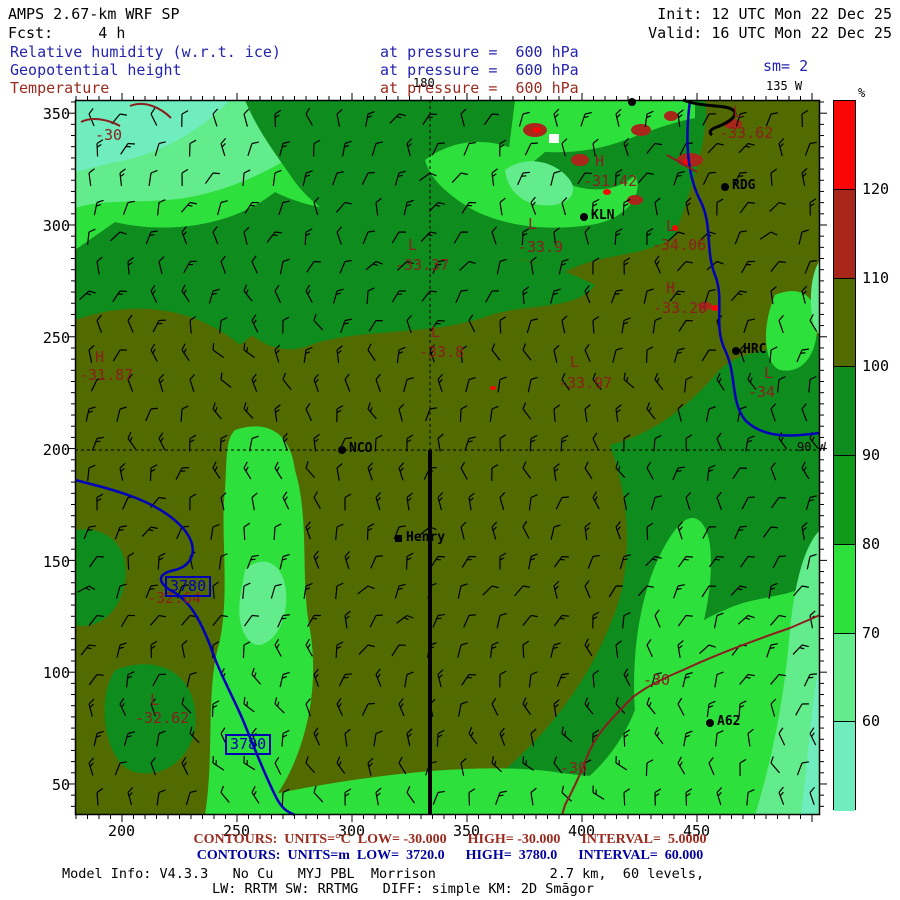  Describe the element at coordinates (786, 66) in the screenshot. I see `smoothing-label: sm= 2` at that location.